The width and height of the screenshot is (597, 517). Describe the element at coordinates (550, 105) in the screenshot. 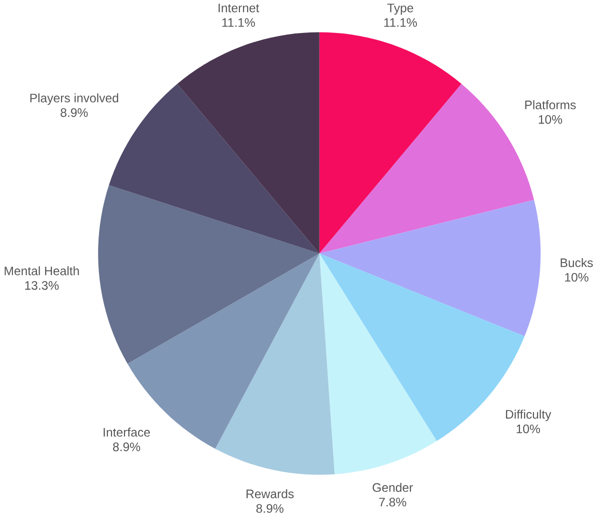

I see `slice-label: Platforms` at that location.